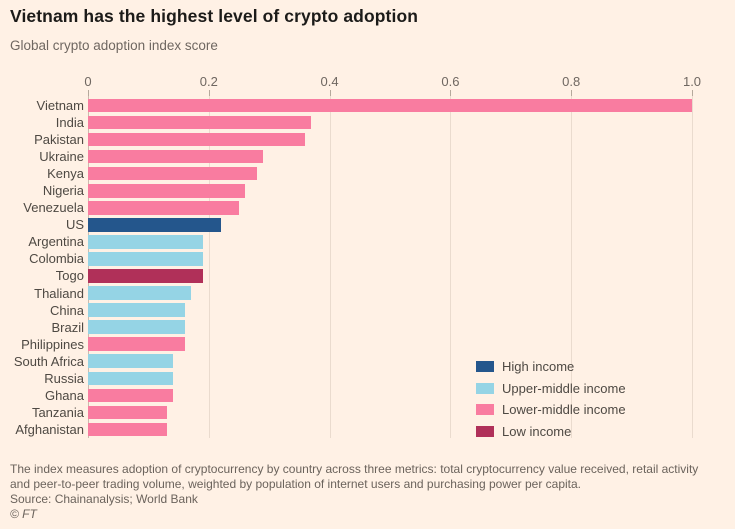  I want to click on x-tick-1.0, so click(692, 93).